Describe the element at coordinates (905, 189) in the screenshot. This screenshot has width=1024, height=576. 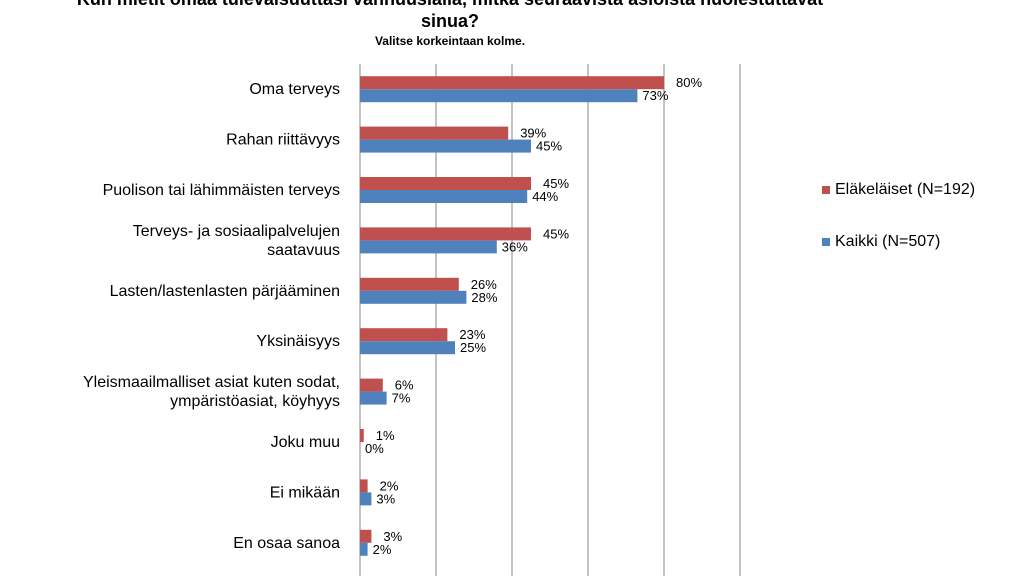
I see `legend-label-elakelaiset: Eläkeläiset (N=192)` at that location.